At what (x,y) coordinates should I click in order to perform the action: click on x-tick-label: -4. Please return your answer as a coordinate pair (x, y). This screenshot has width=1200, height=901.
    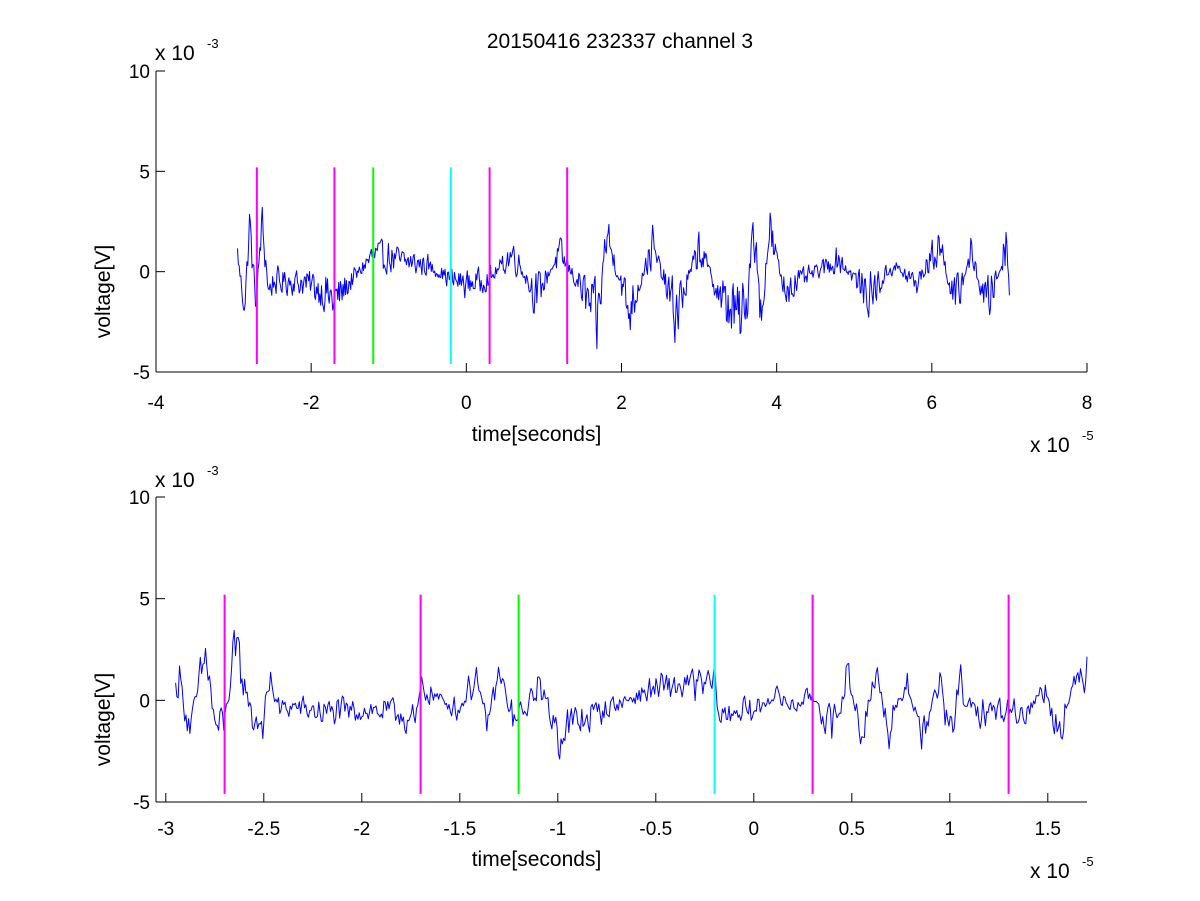
    Looking at the image, I should click on (156, 403).